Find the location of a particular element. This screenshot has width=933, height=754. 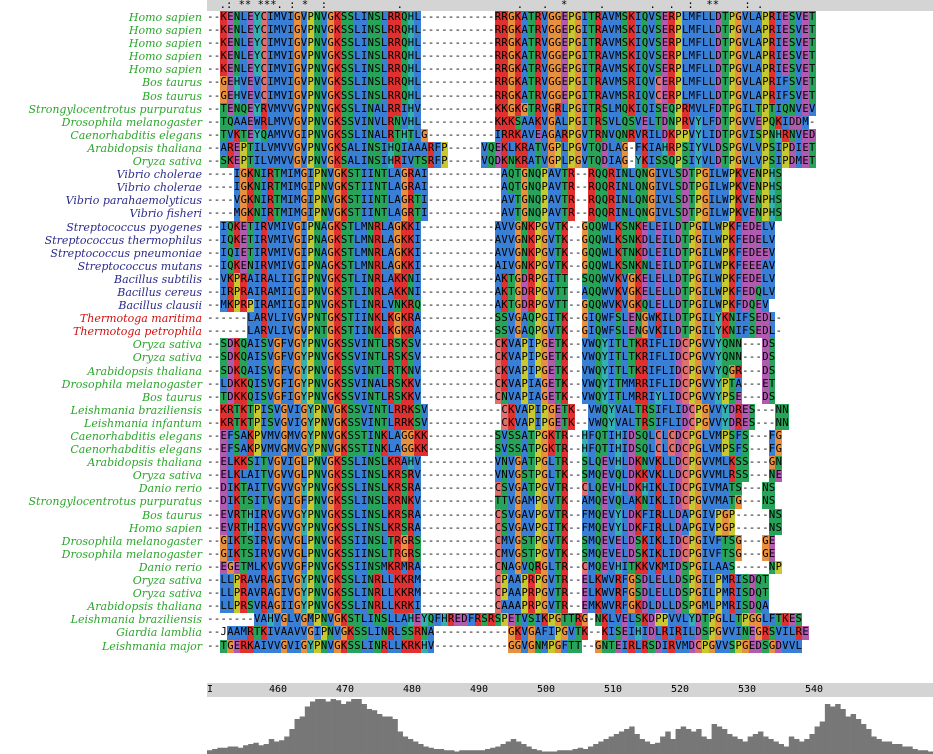

sequence-name: Leishmania infantum is located at coordinates (143, 423).